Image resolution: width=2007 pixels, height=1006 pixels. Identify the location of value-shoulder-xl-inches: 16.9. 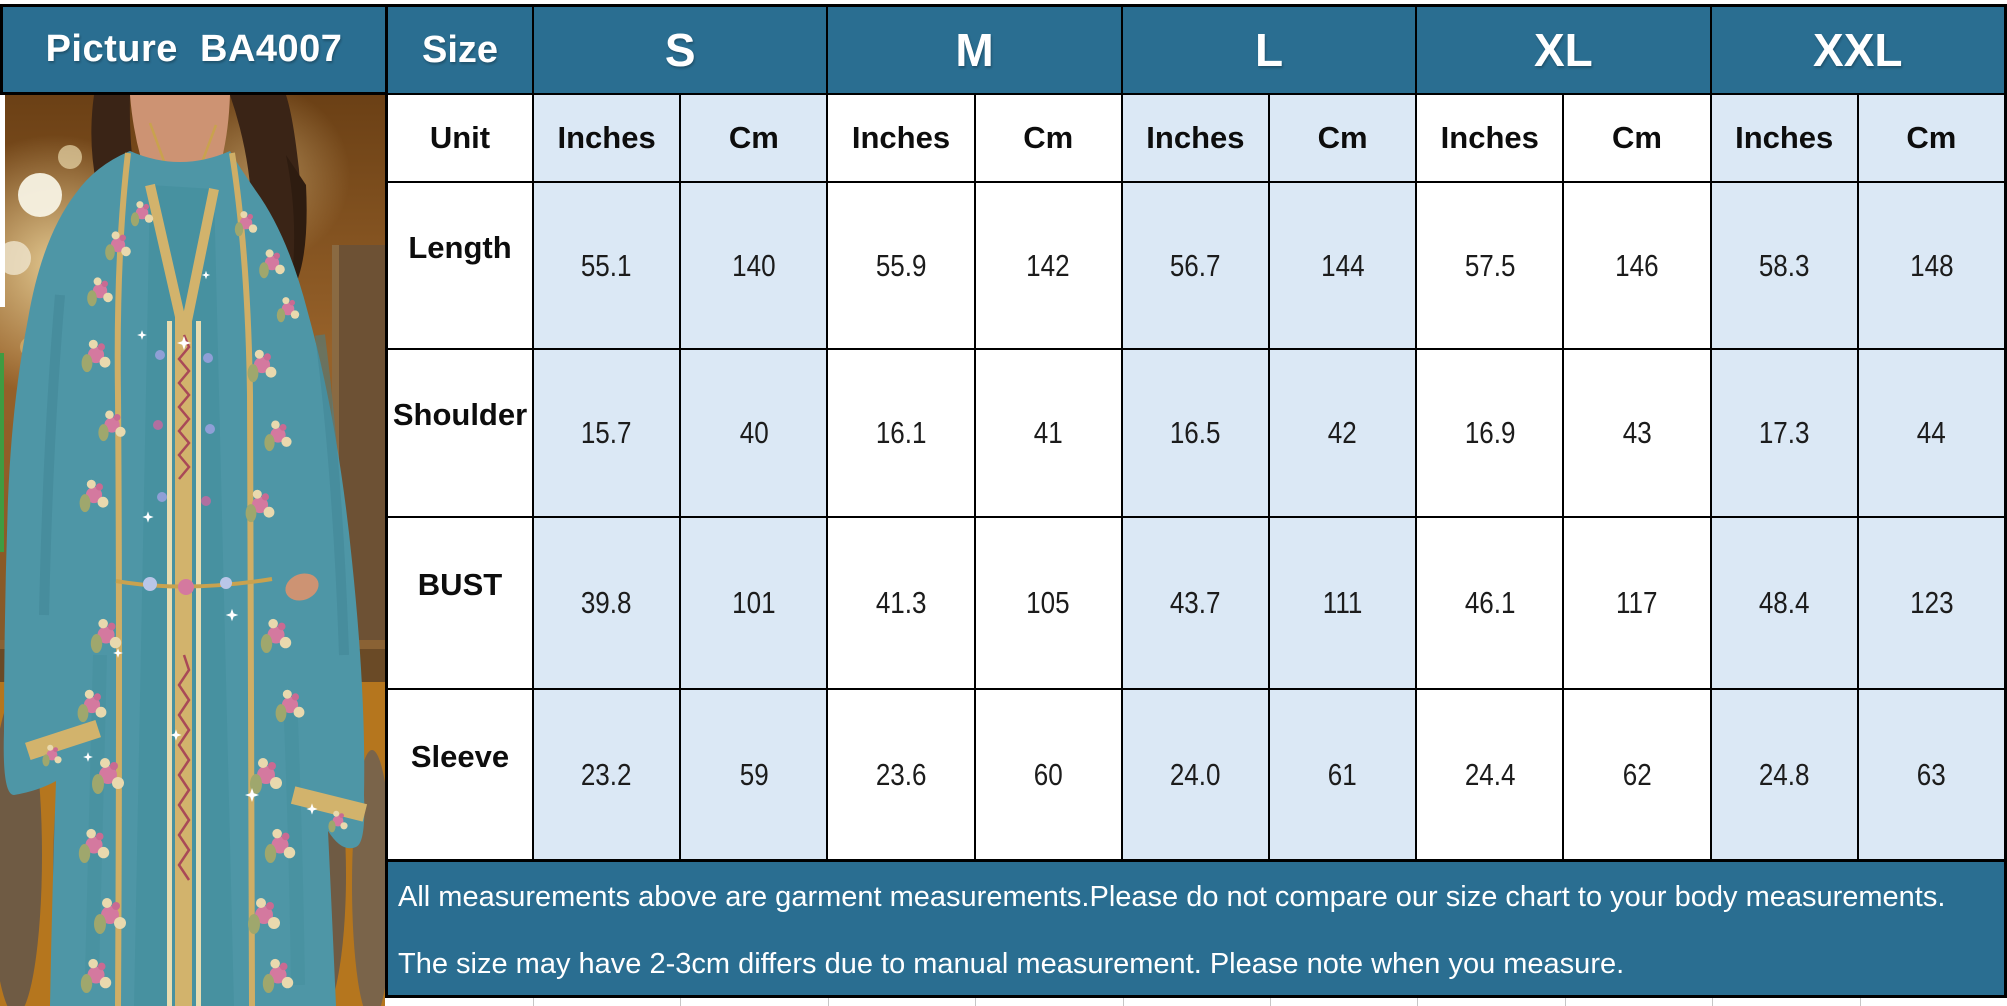
(1490, 433).